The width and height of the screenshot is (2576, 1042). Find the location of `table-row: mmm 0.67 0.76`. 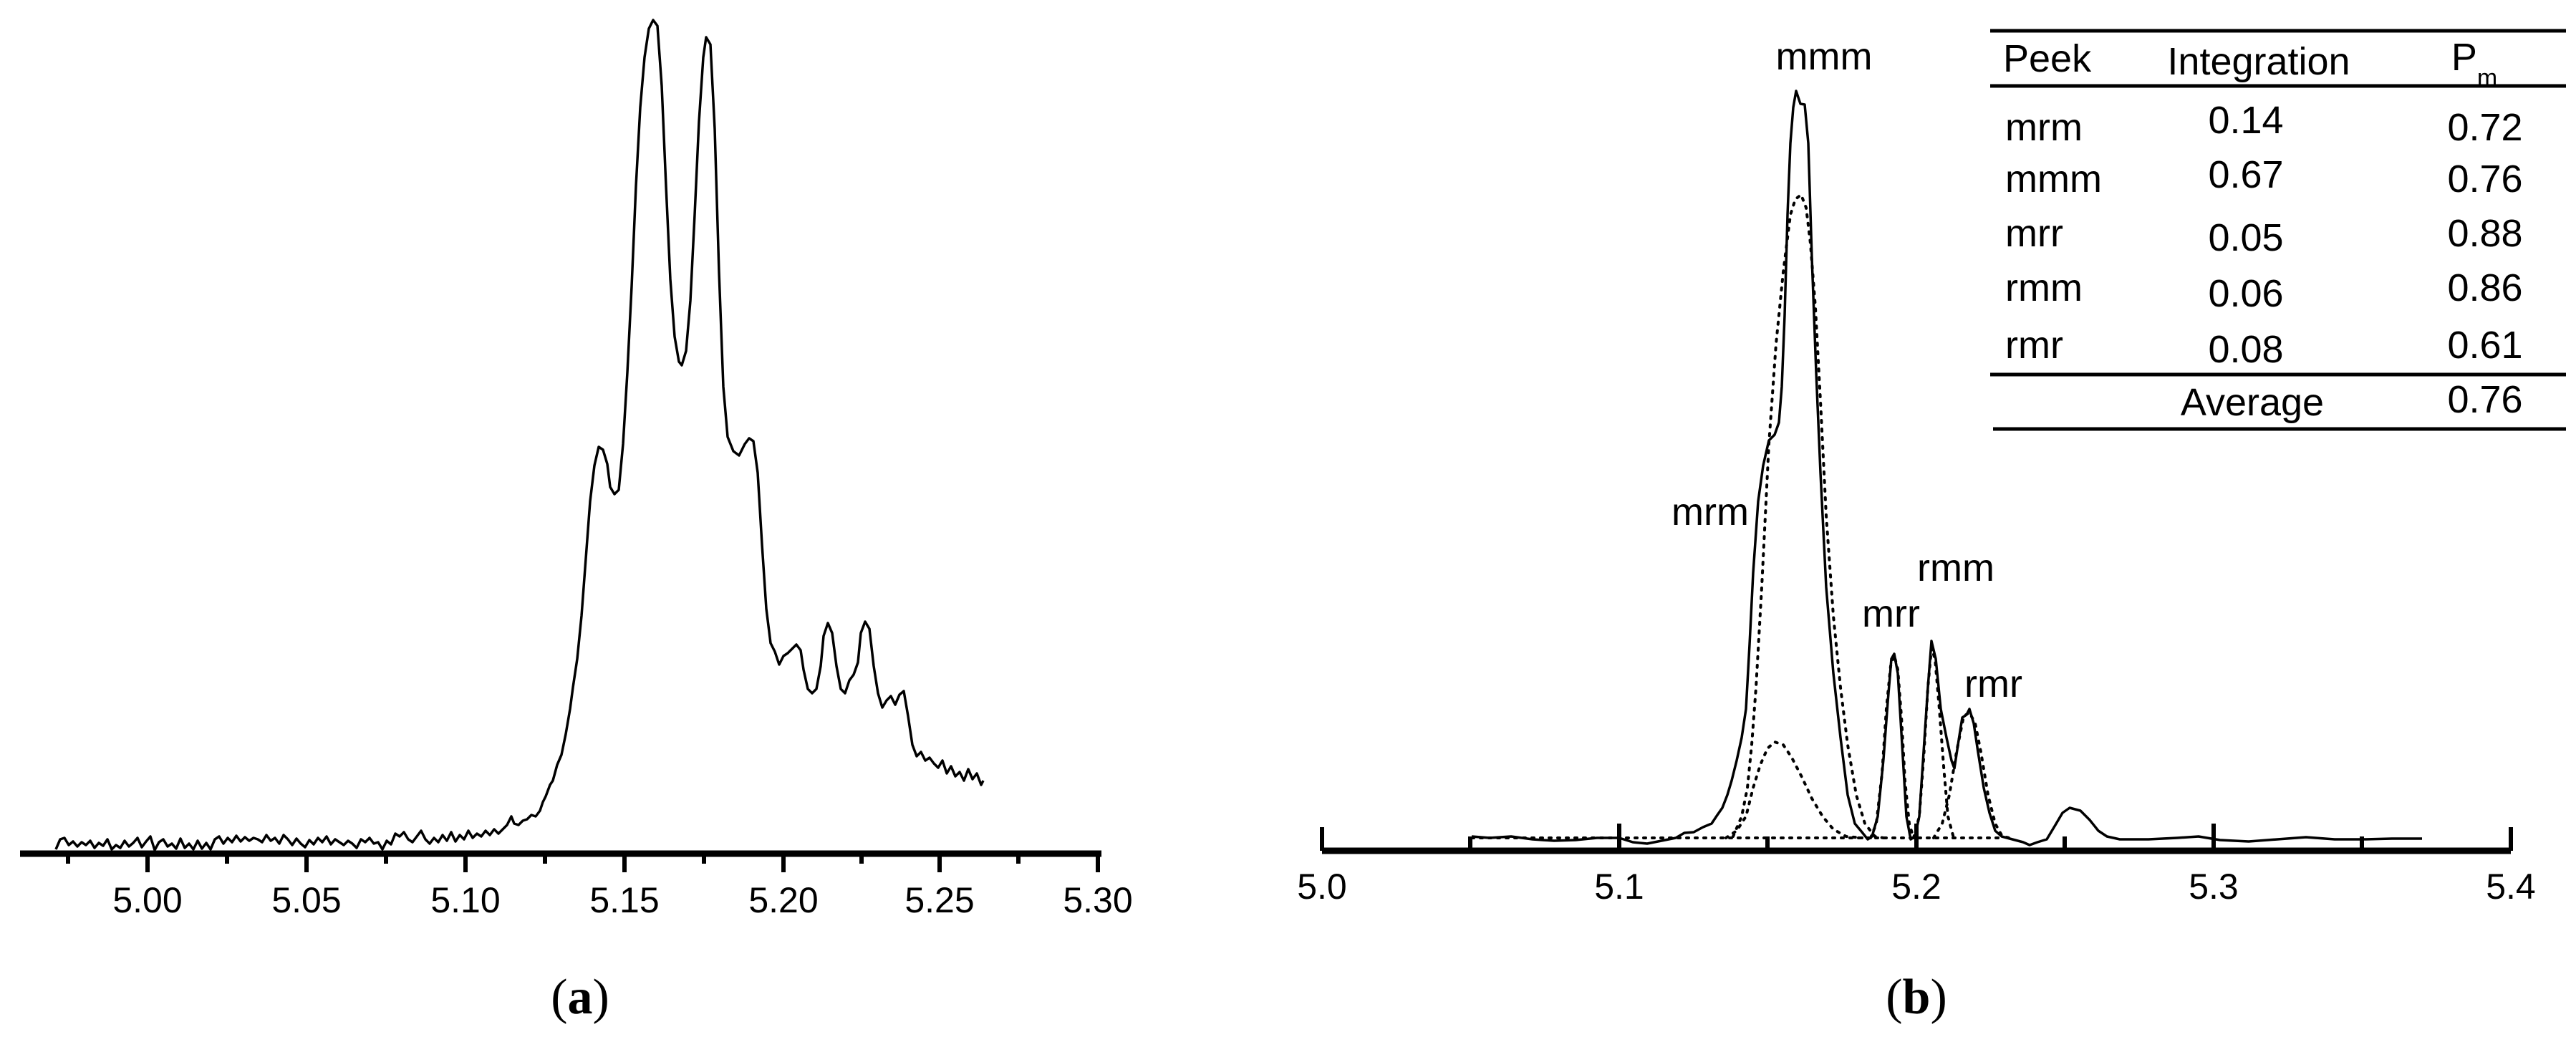

table-row: mmm 0.67 0.76 is located at coordinates (2264, 177).